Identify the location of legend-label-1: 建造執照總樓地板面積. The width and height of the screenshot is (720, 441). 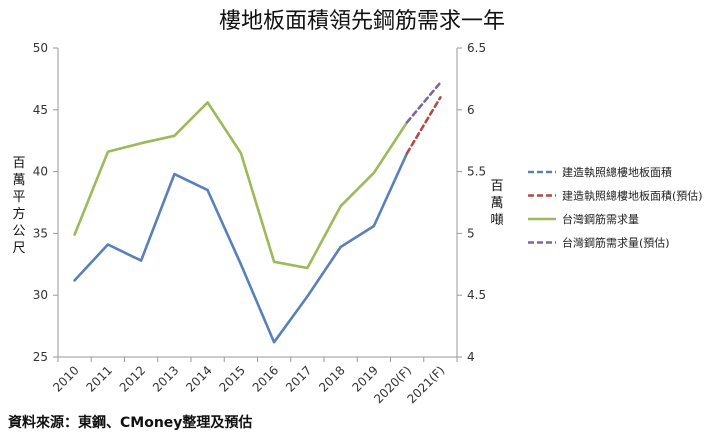
(617, 172).